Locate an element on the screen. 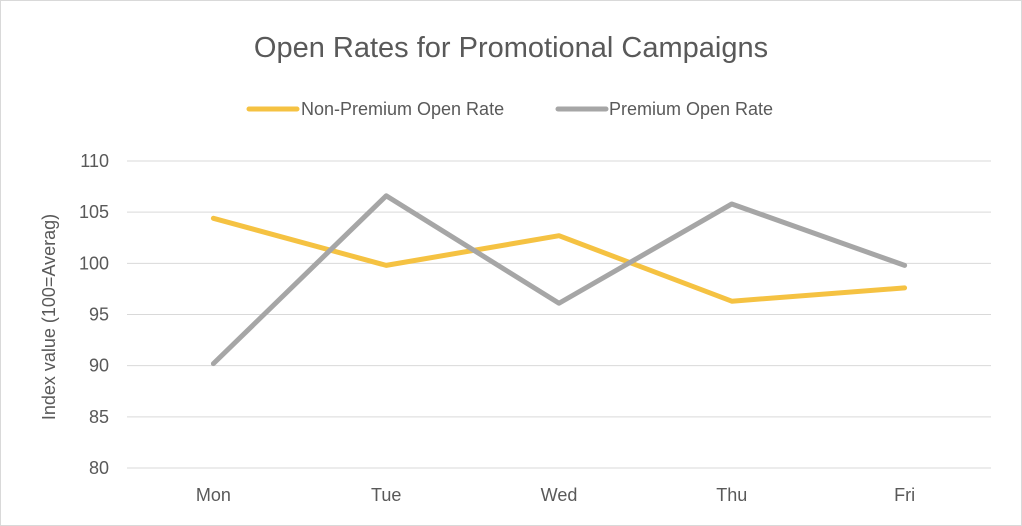 Image resolution: width=1022 pixels, height=526 pixels. y-tick-label-85: 85 is located at coordinates (99, 417).